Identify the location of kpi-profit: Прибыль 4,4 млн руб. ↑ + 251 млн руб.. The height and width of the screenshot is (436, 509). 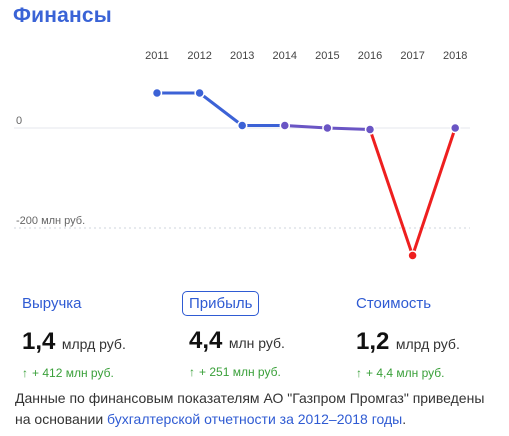
(233, 335).